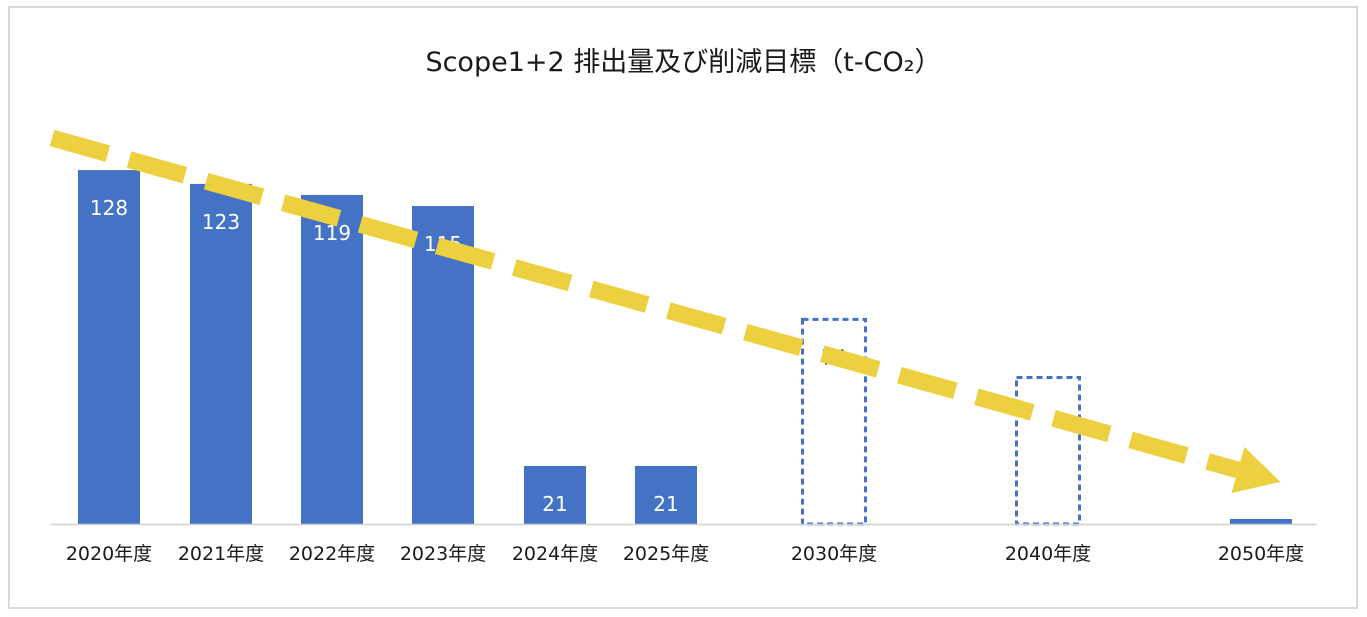 This screenshot has width=1367, height=617. What do you see at coordinates (109, 347) in the screenshot?
I see `bar-2020年度` at bounding box center [109, 347].